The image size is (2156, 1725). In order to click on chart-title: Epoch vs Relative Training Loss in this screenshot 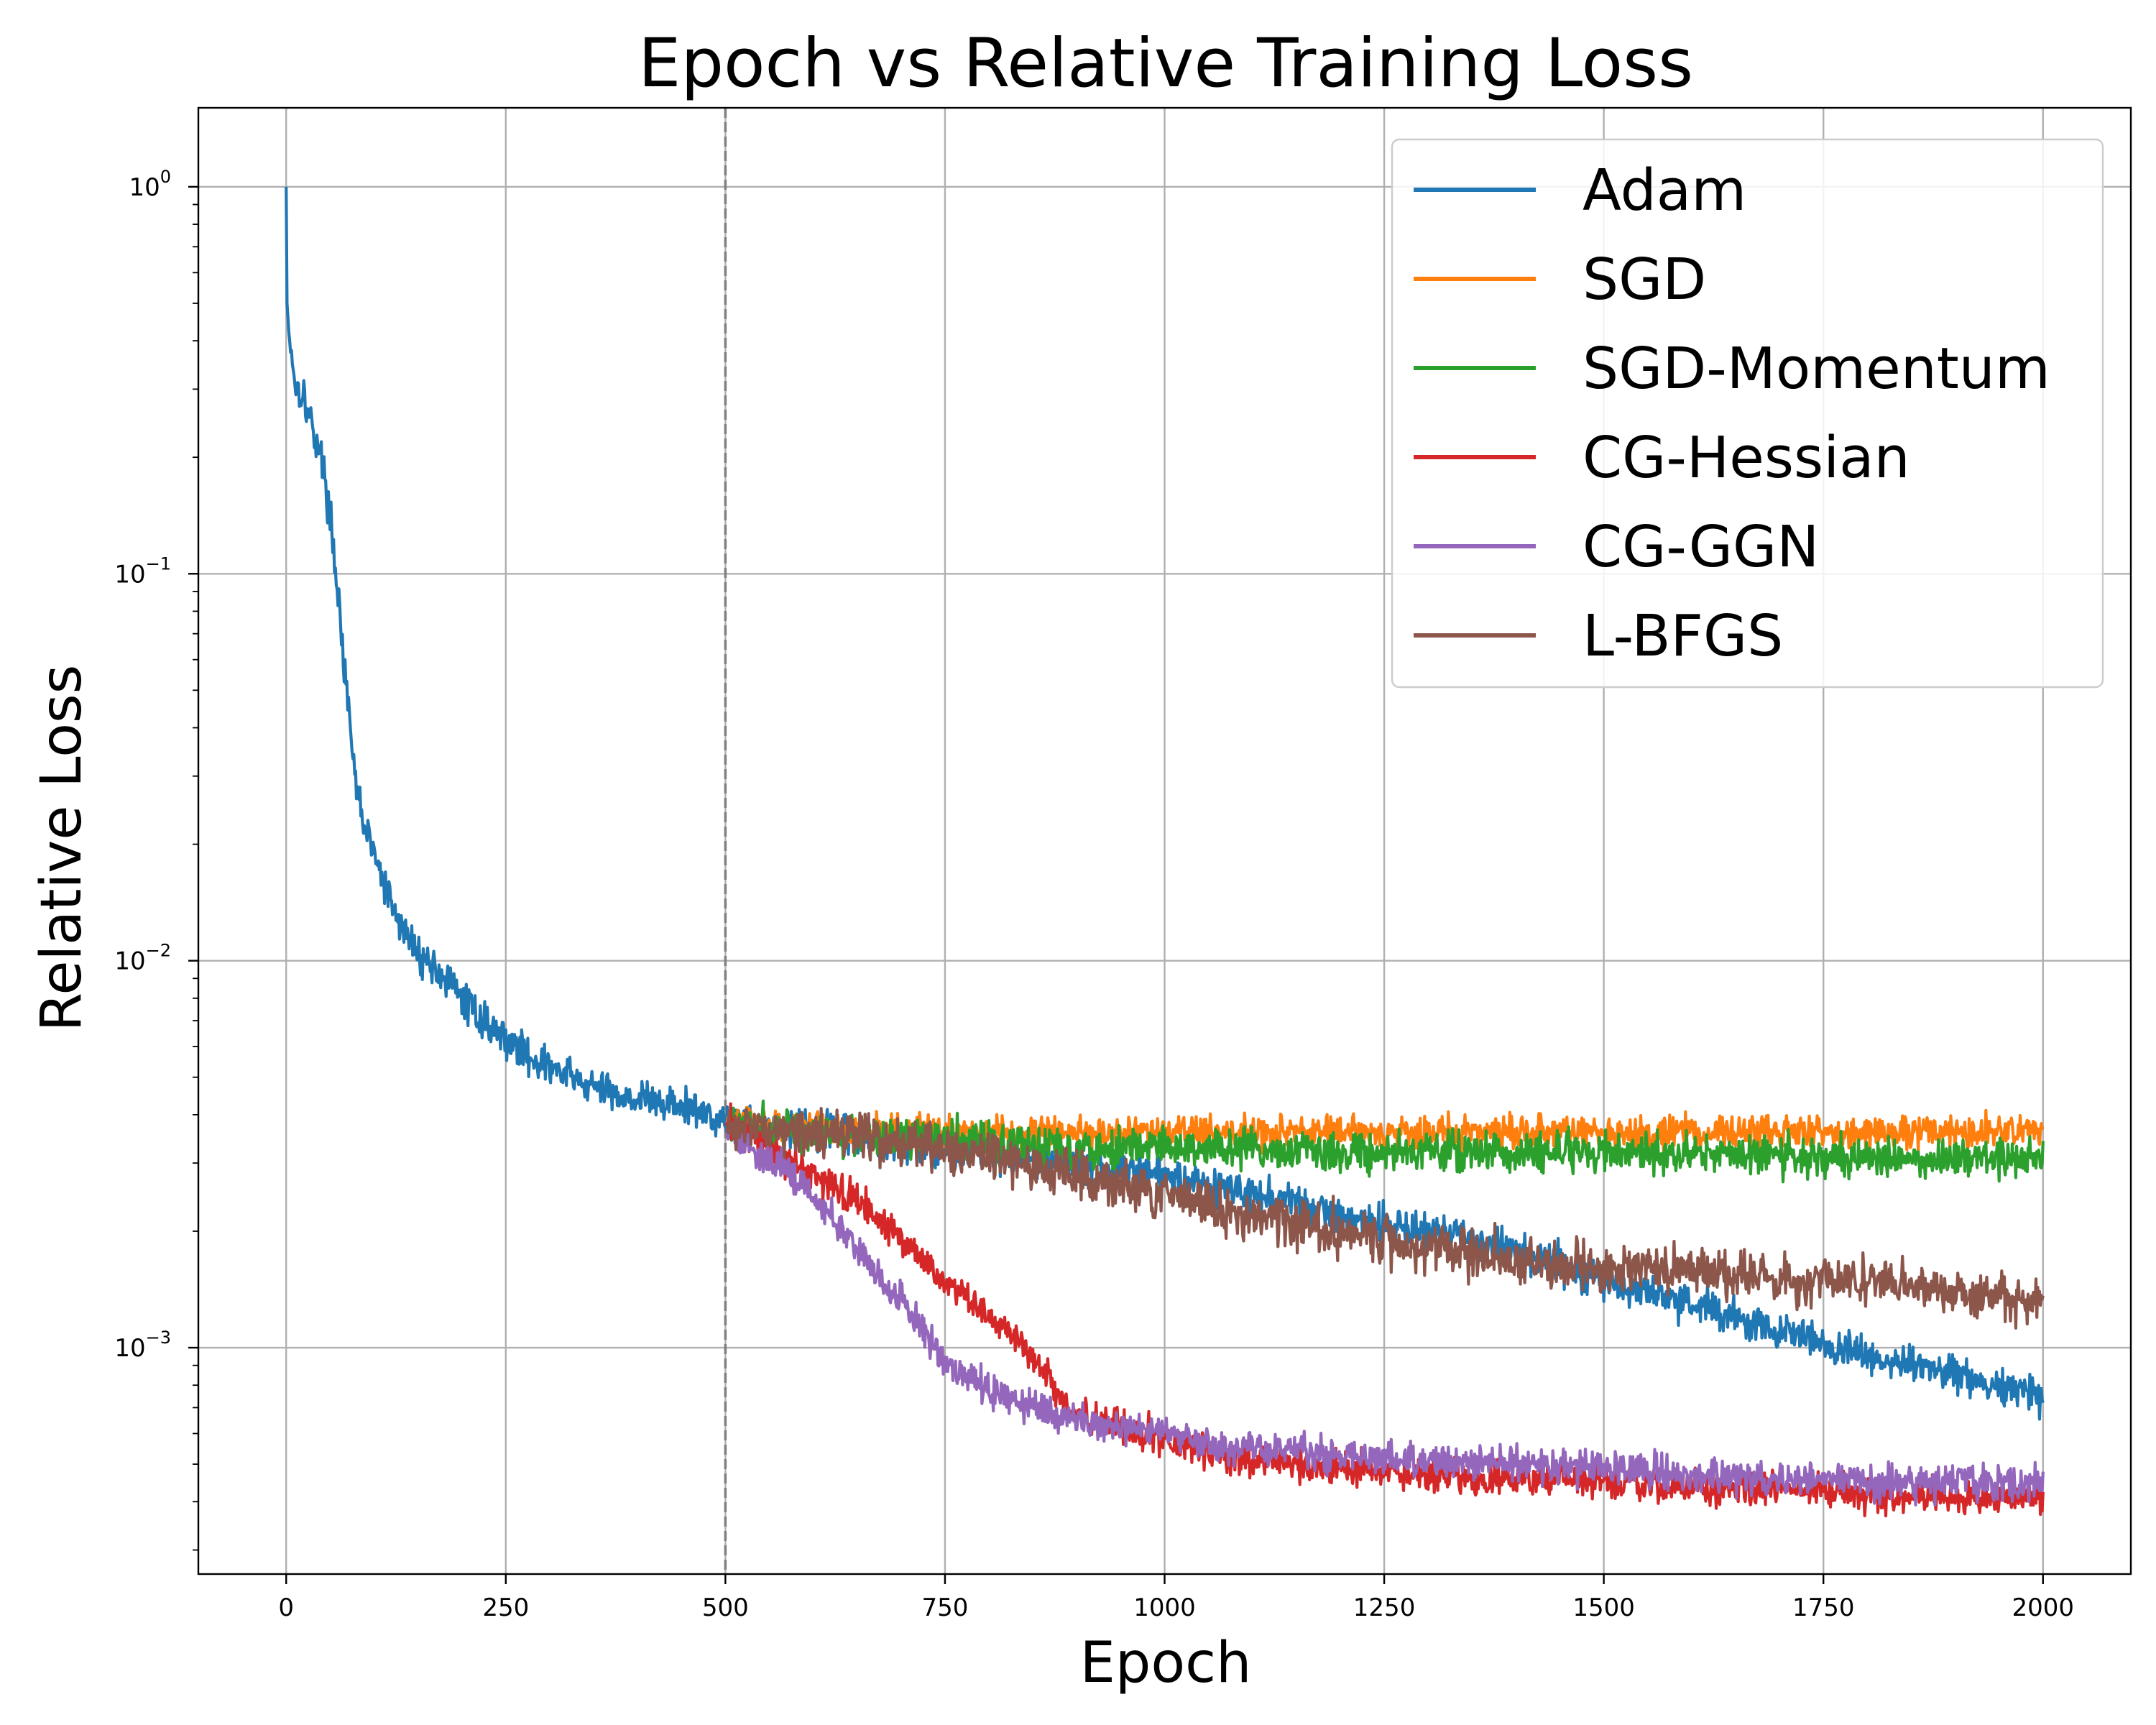, I will do `click(1166, 63)`.